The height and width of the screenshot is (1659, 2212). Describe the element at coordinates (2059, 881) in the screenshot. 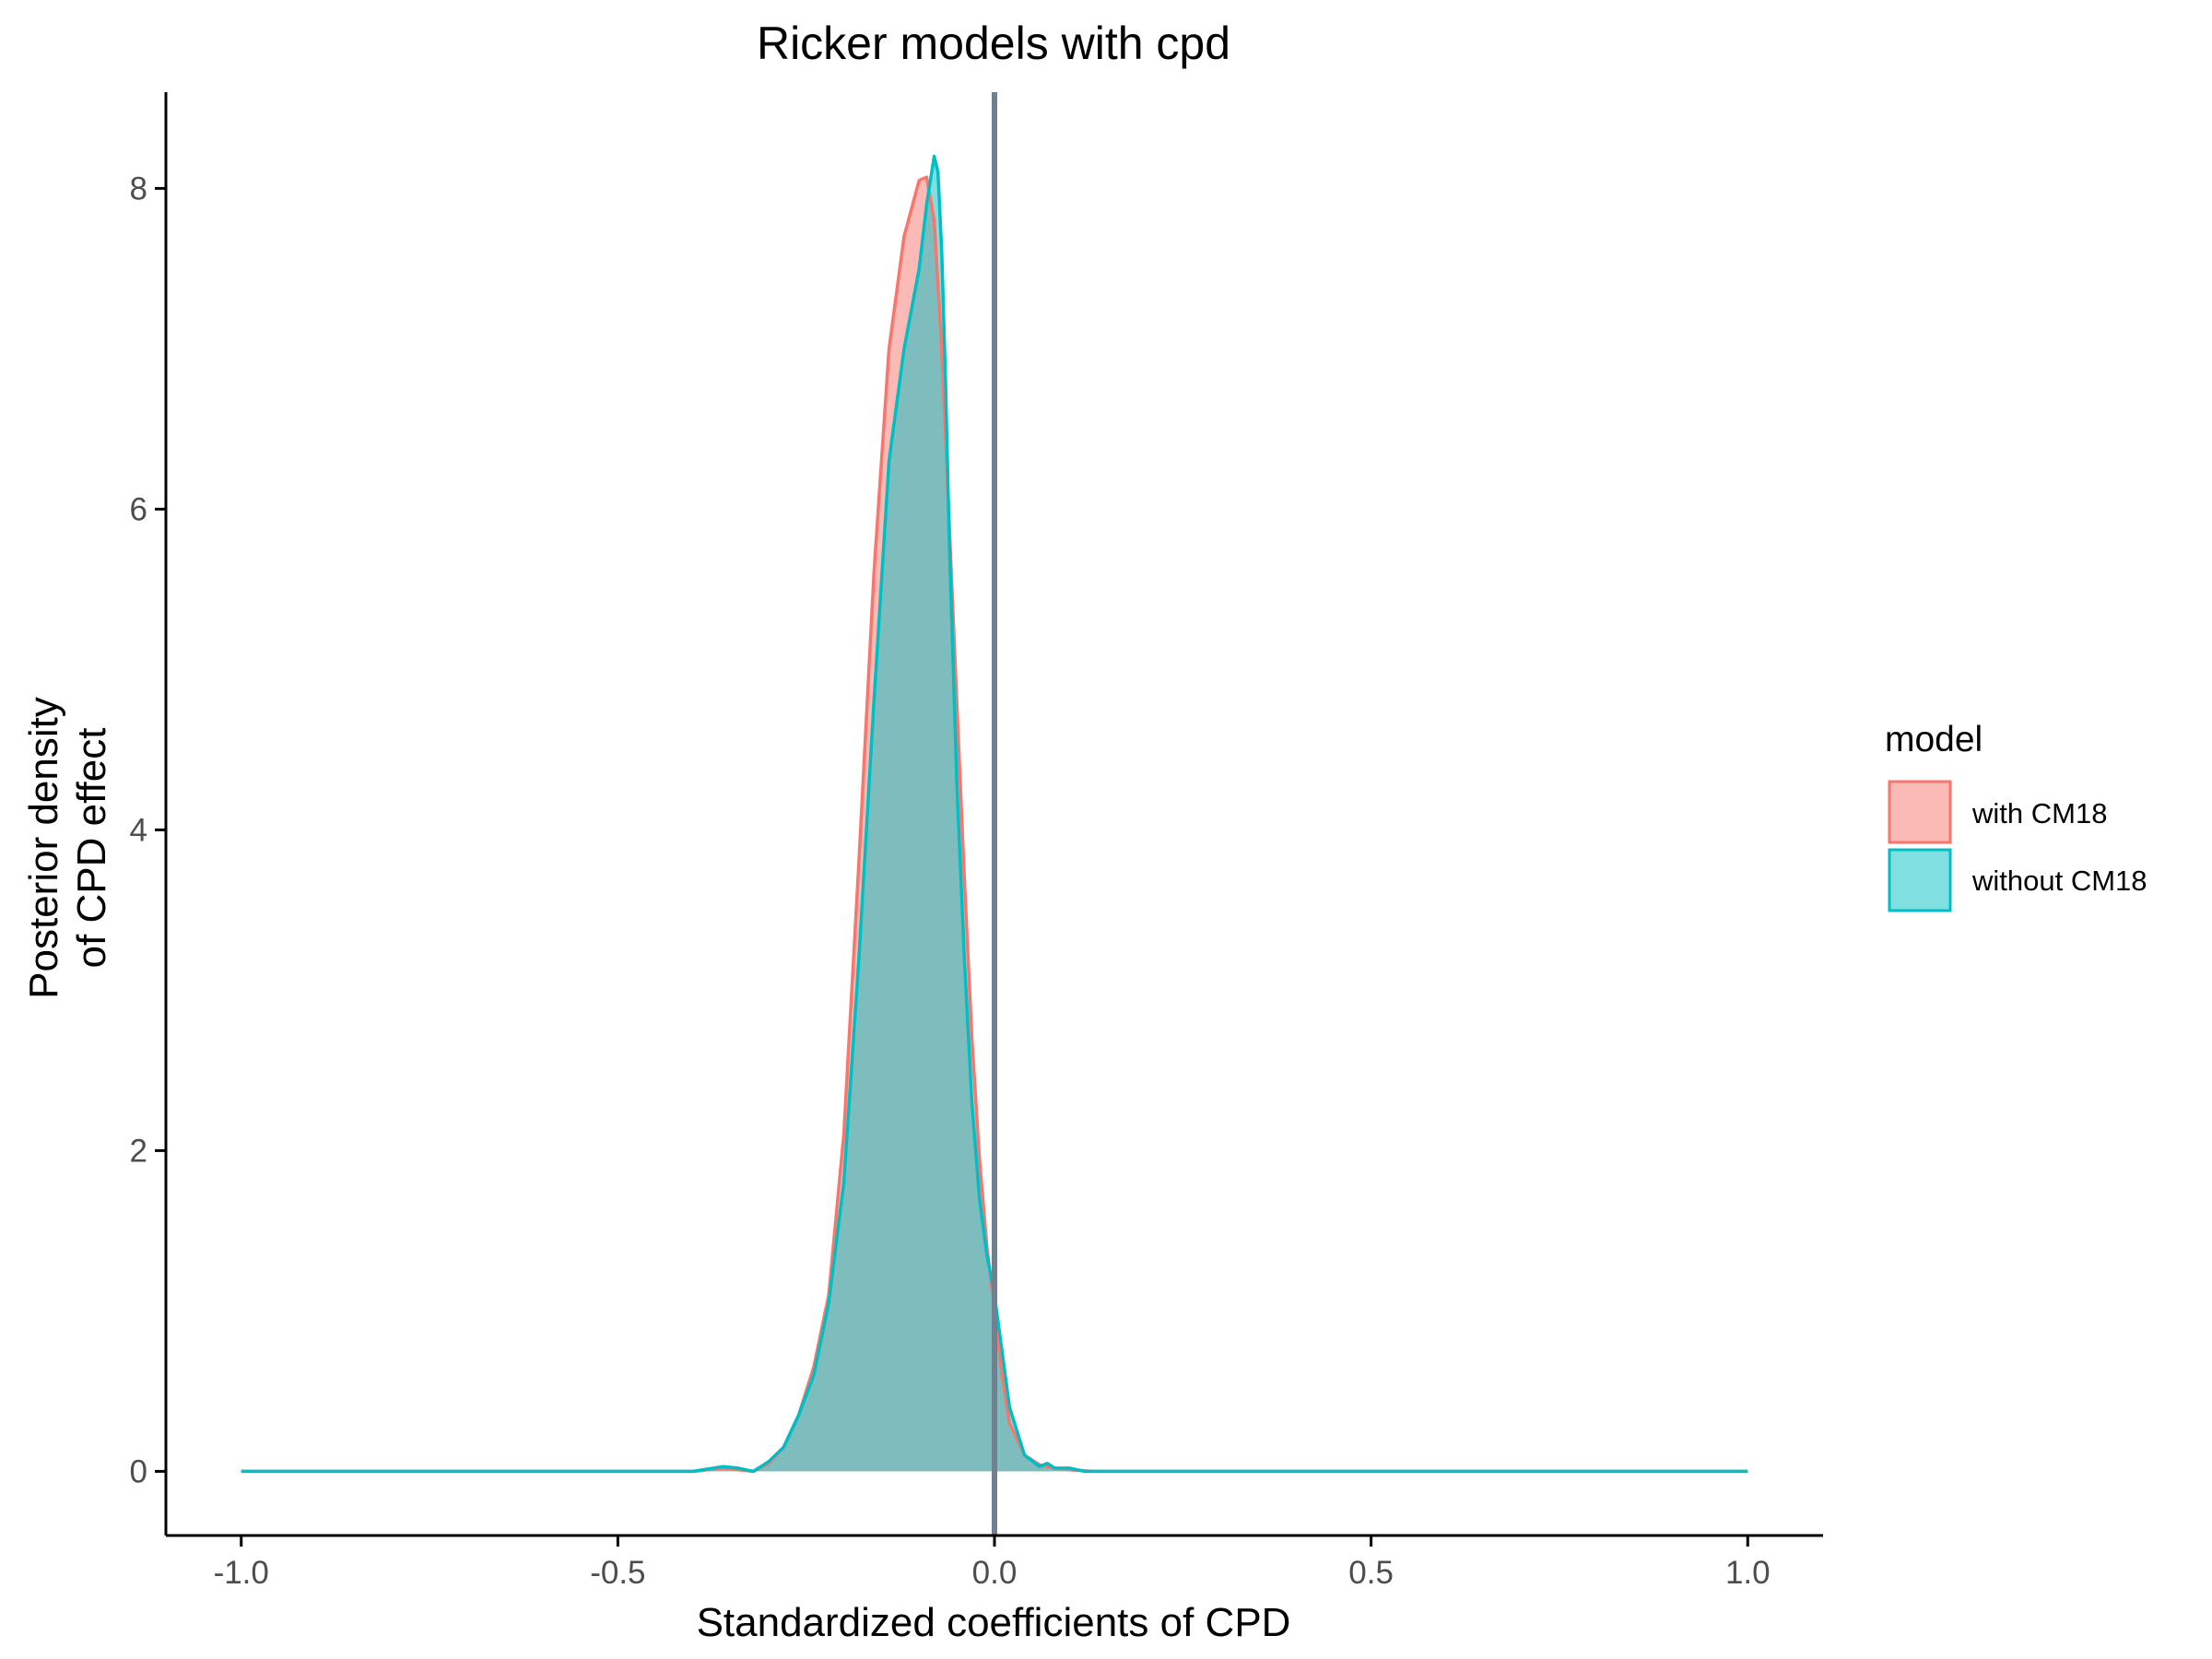

I see `legend-label-without-cm18: without CM18` at that location.